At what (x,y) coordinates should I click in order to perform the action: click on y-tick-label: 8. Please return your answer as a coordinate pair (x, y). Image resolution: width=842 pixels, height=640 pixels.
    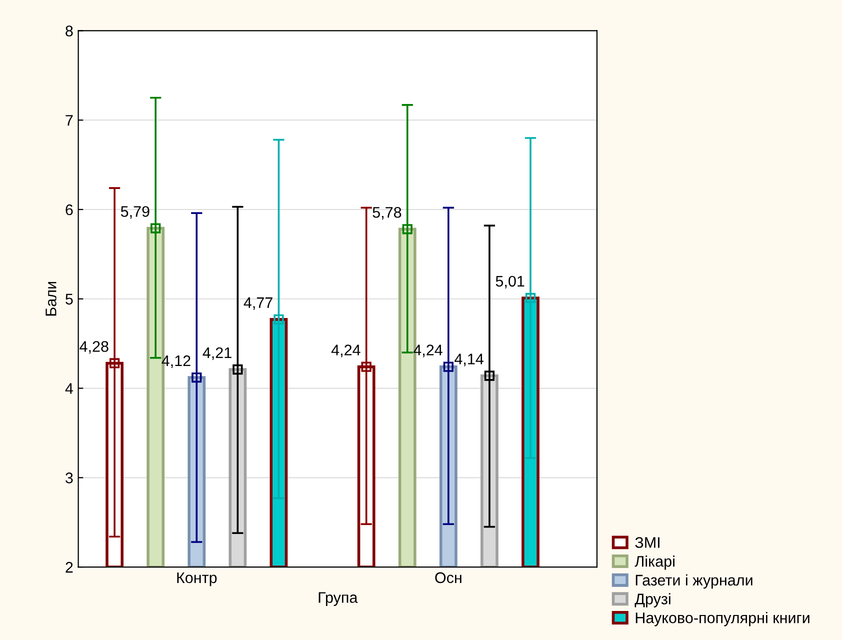
    Looking at the image, I should click on (69, 31).